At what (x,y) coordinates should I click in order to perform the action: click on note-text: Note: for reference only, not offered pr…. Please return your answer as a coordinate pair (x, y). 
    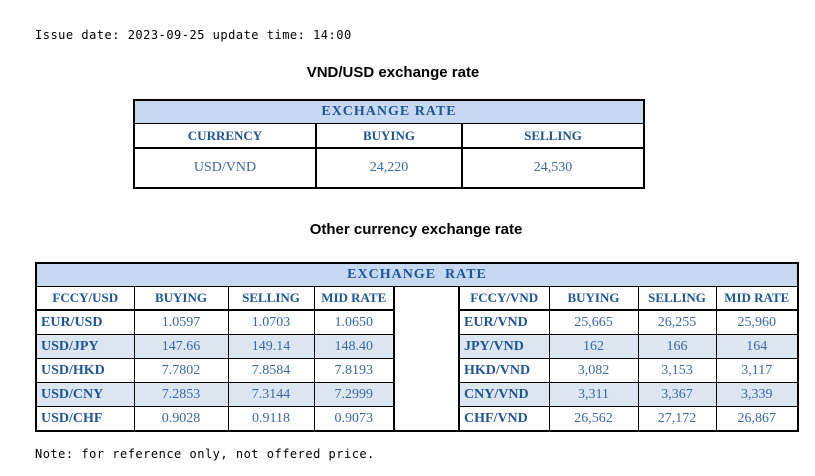
    Looking at the image, I should click on (205, 454).